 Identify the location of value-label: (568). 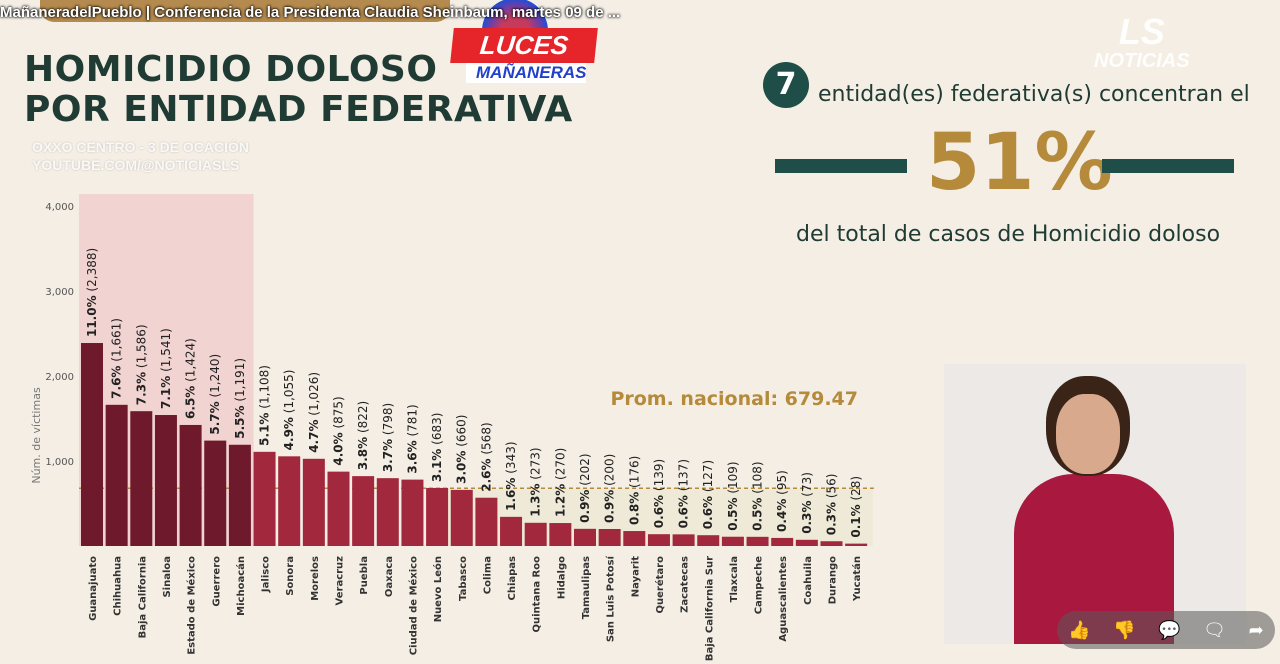
(486, 440).